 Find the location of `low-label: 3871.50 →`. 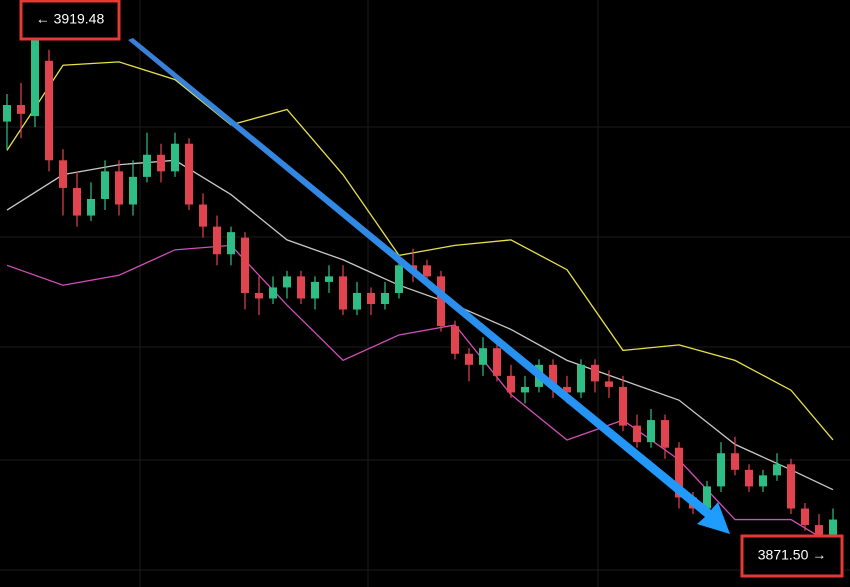

low-label: 3871.50 → is located at coordinates (792, 556).